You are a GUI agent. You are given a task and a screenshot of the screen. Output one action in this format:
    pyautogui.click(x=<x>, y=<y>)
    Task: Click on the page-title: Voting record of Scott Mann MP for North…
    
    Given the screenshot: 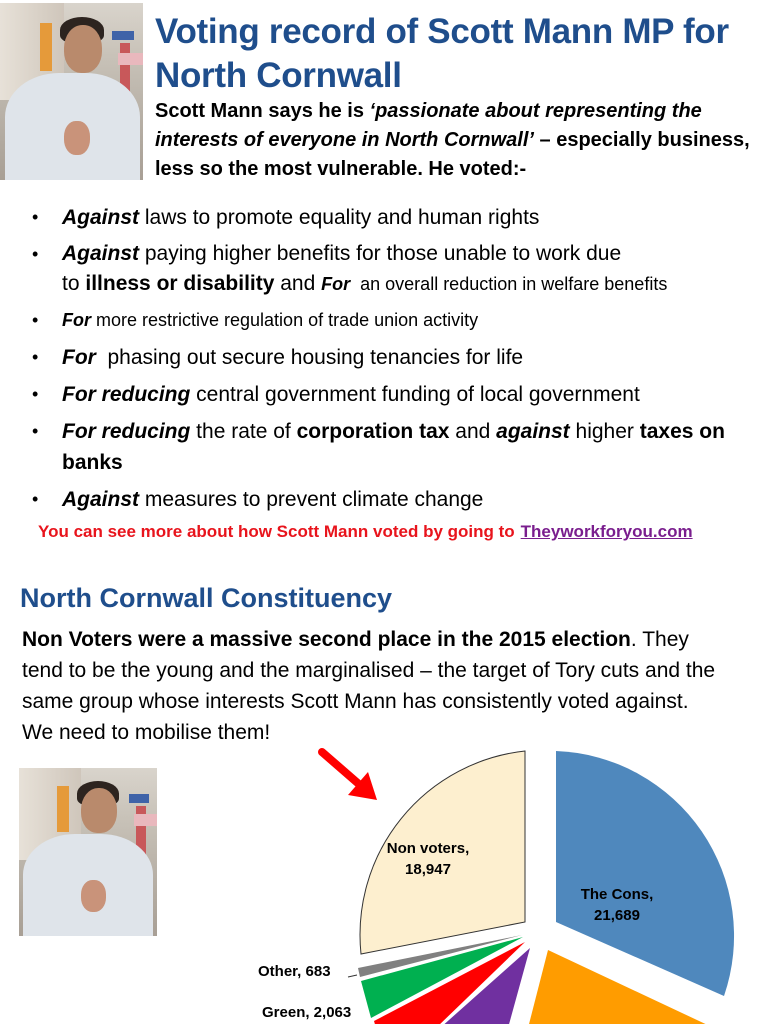 What is the action you would take?
    pyautogui.click(x=460, y=54)
    